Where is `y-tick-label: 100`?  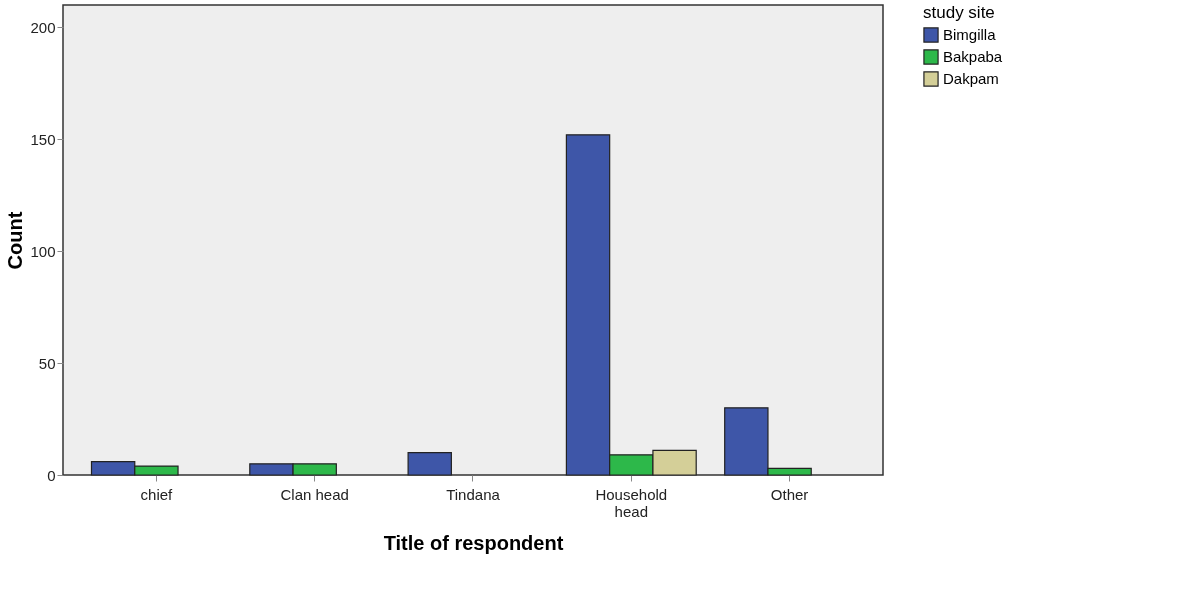
y-tick-label: 100 is located at coordinates (43, 251).